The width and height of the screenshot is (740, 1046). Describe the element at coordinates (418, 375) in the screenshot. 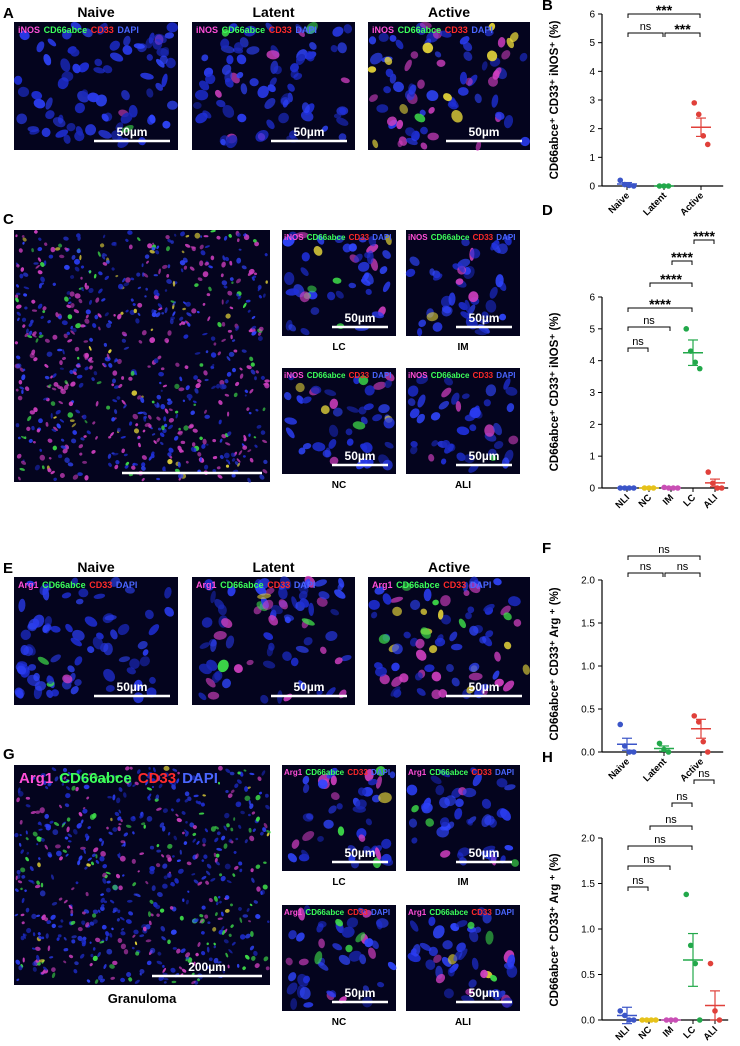

I see `stain-name: iNOS` at that location.